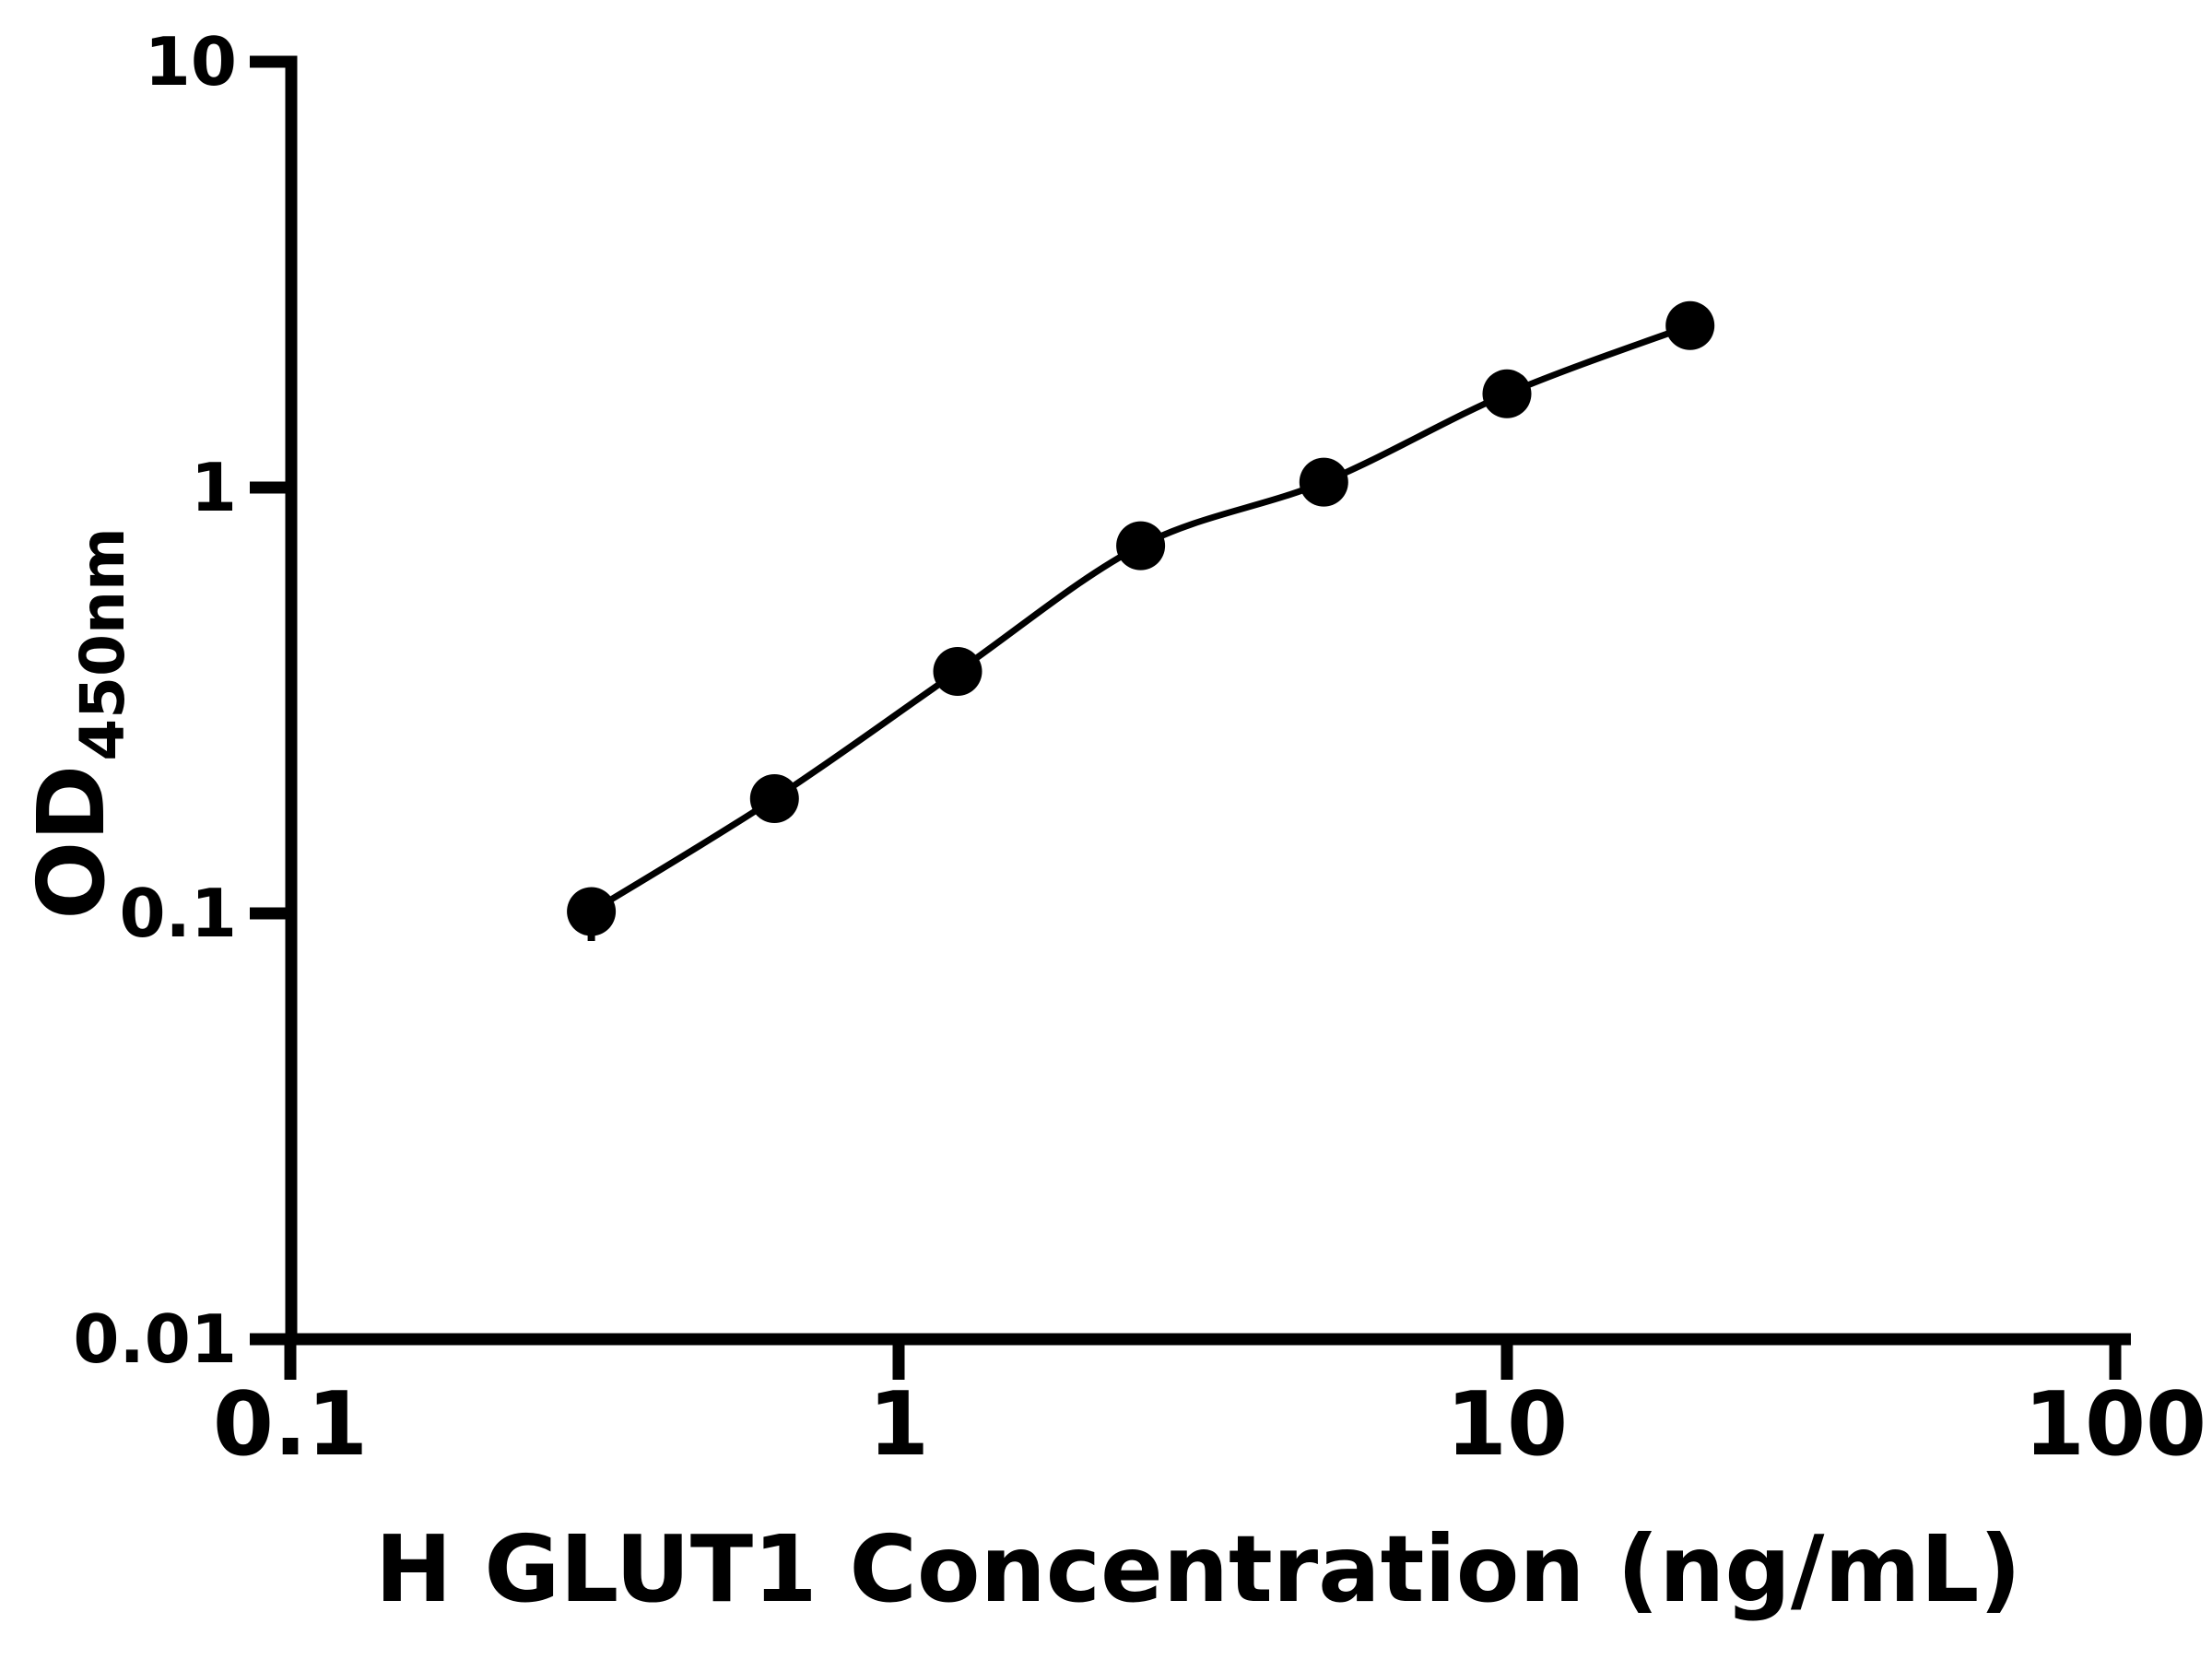 The image size is (2212, 1659). I want to click on x-tick-label: 100, so click(2115, 1425).